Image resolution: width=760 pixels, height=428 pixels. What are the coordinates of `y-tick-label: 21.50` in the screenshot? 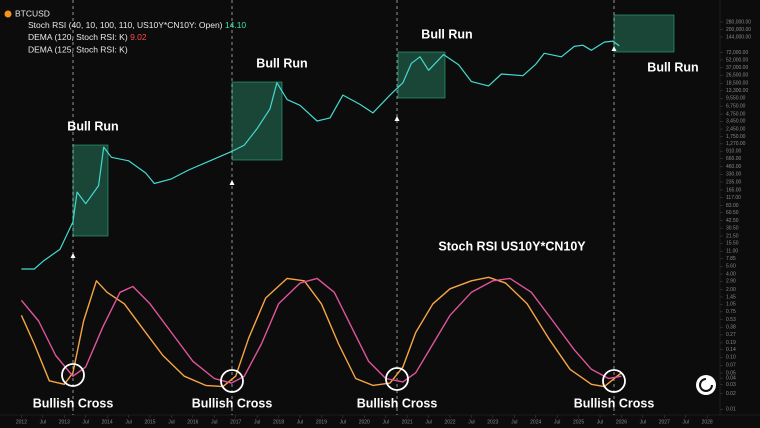 It's located at (732, 236).